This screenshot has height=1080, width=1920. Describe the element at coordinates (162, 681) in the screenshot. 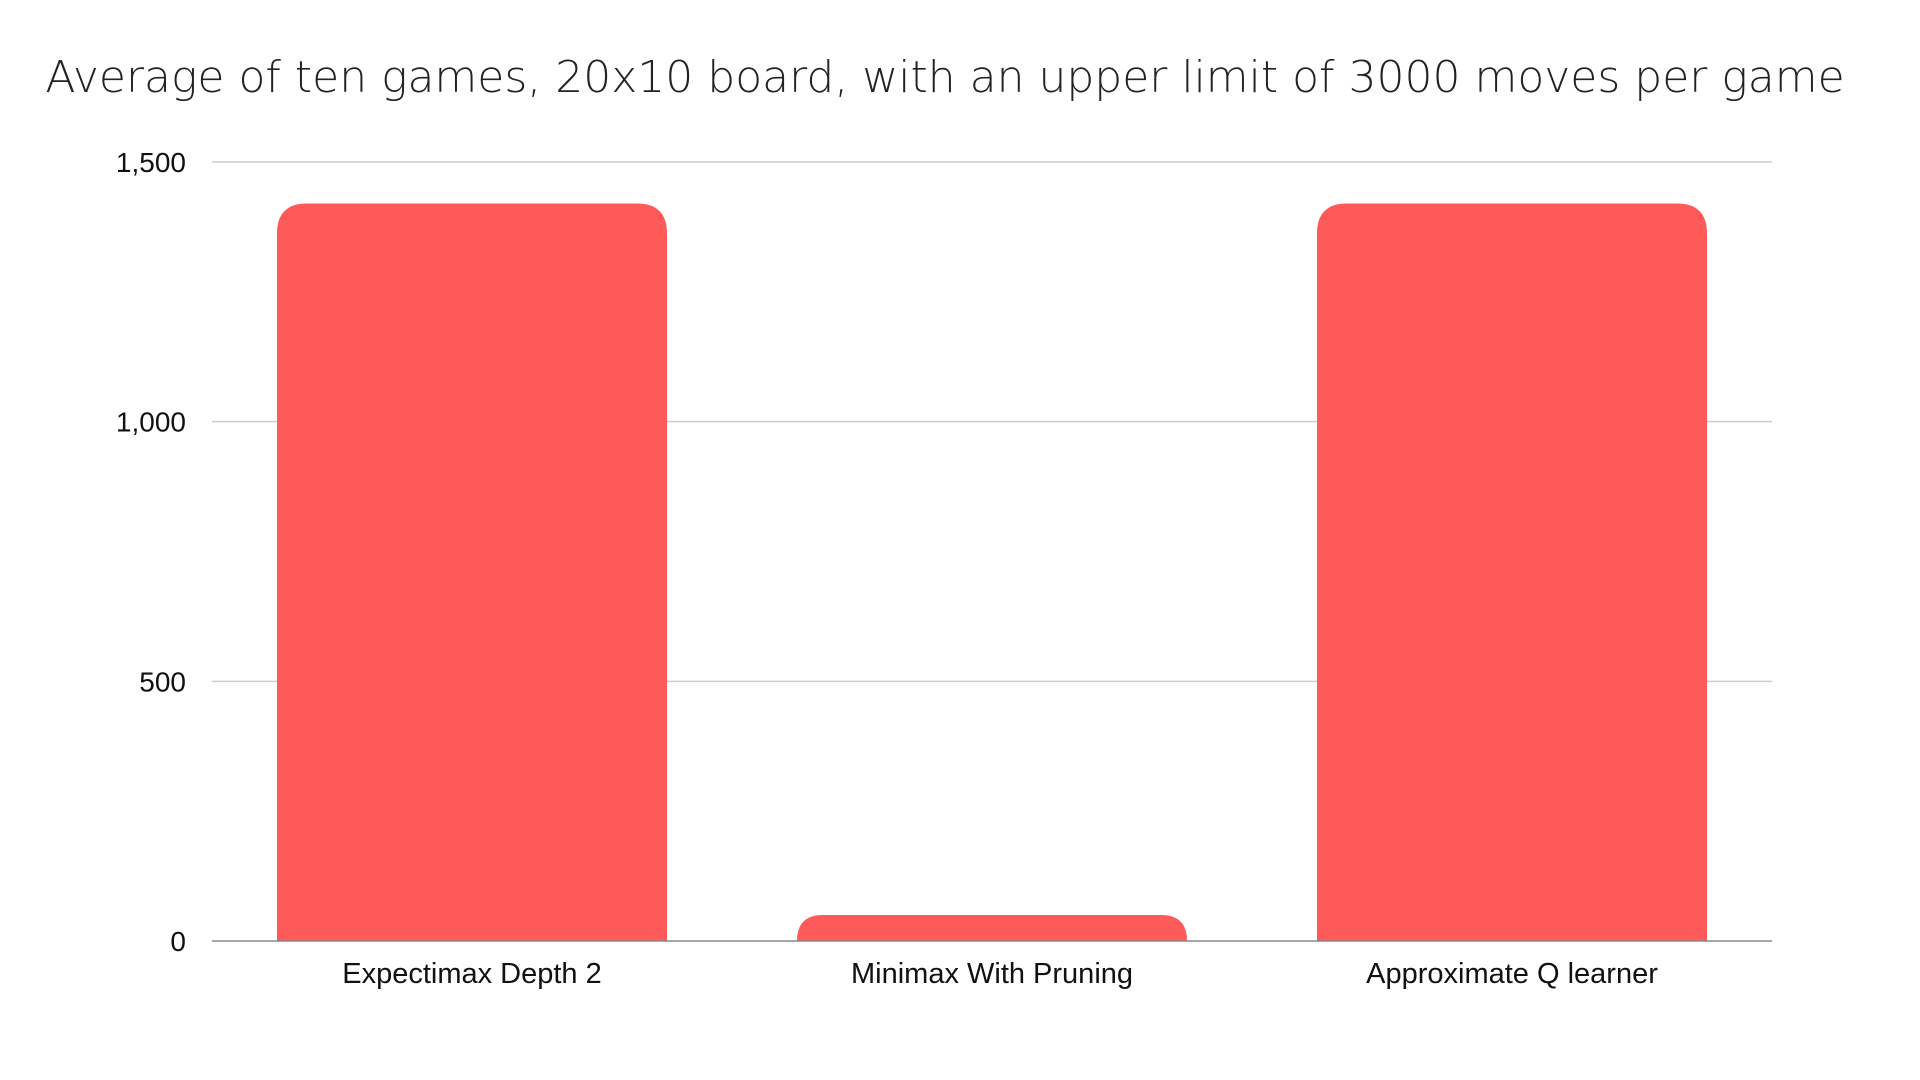

I see `y-tick-label: 500` at that location.